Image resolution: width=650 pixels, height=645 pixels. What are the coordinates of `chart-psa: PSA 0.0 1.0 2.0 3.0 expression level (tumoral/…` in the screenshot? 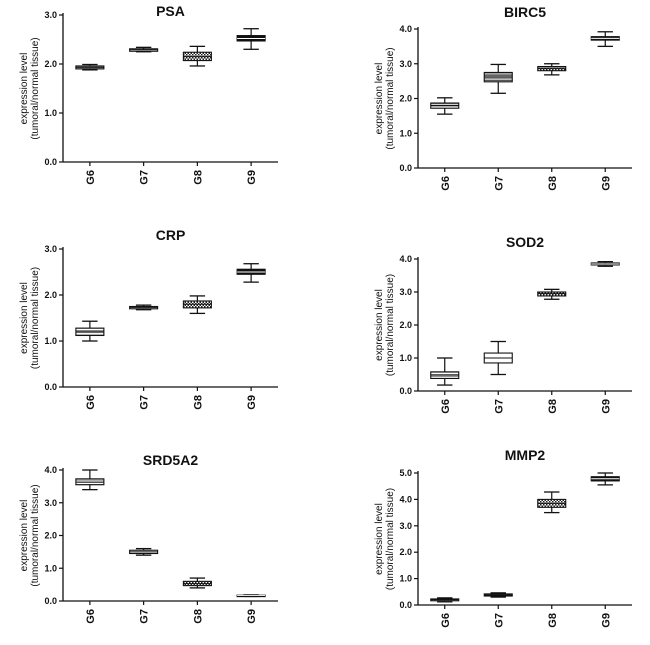 It's located at (148, 94).